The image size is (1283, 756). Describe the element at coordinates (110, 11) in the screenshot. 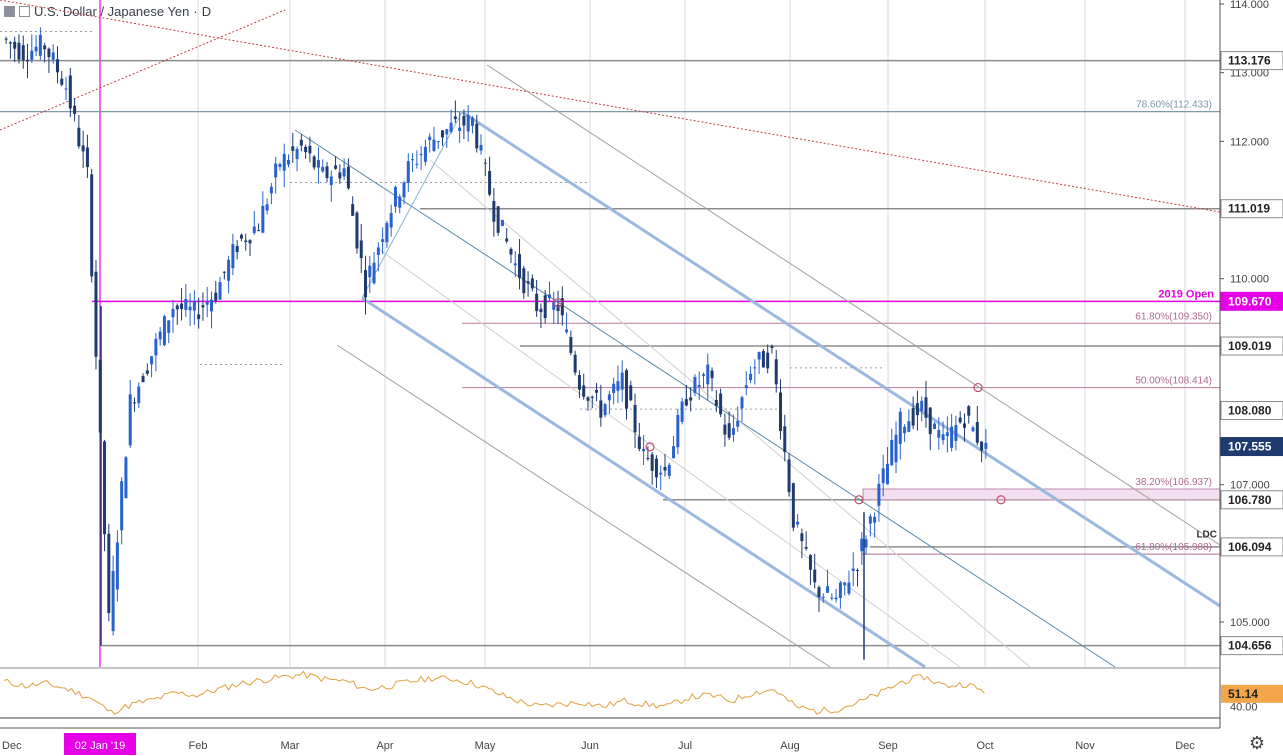

I see `chart-title: U.S. Dollar / Japanese Yen · D` at that location.